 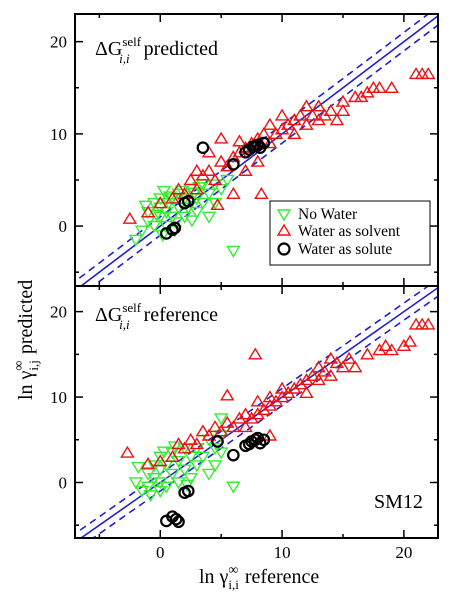 What do you see at coordinates (58, 312) in the screenshot?
I see `y-tick-label: 20` at bounding box center [58, 312].